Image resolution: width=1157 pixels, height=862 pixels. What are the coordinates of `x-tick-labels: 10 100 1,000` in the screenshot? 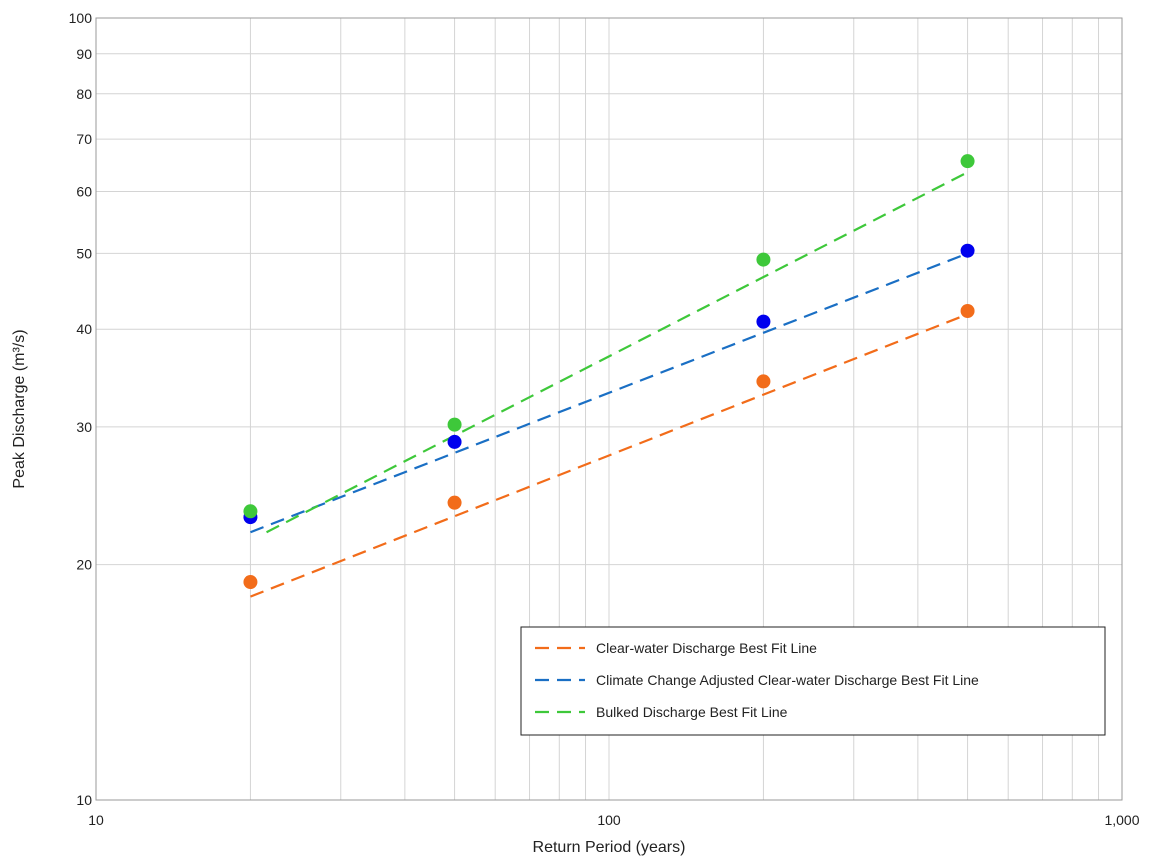 It's located at (614, 820).